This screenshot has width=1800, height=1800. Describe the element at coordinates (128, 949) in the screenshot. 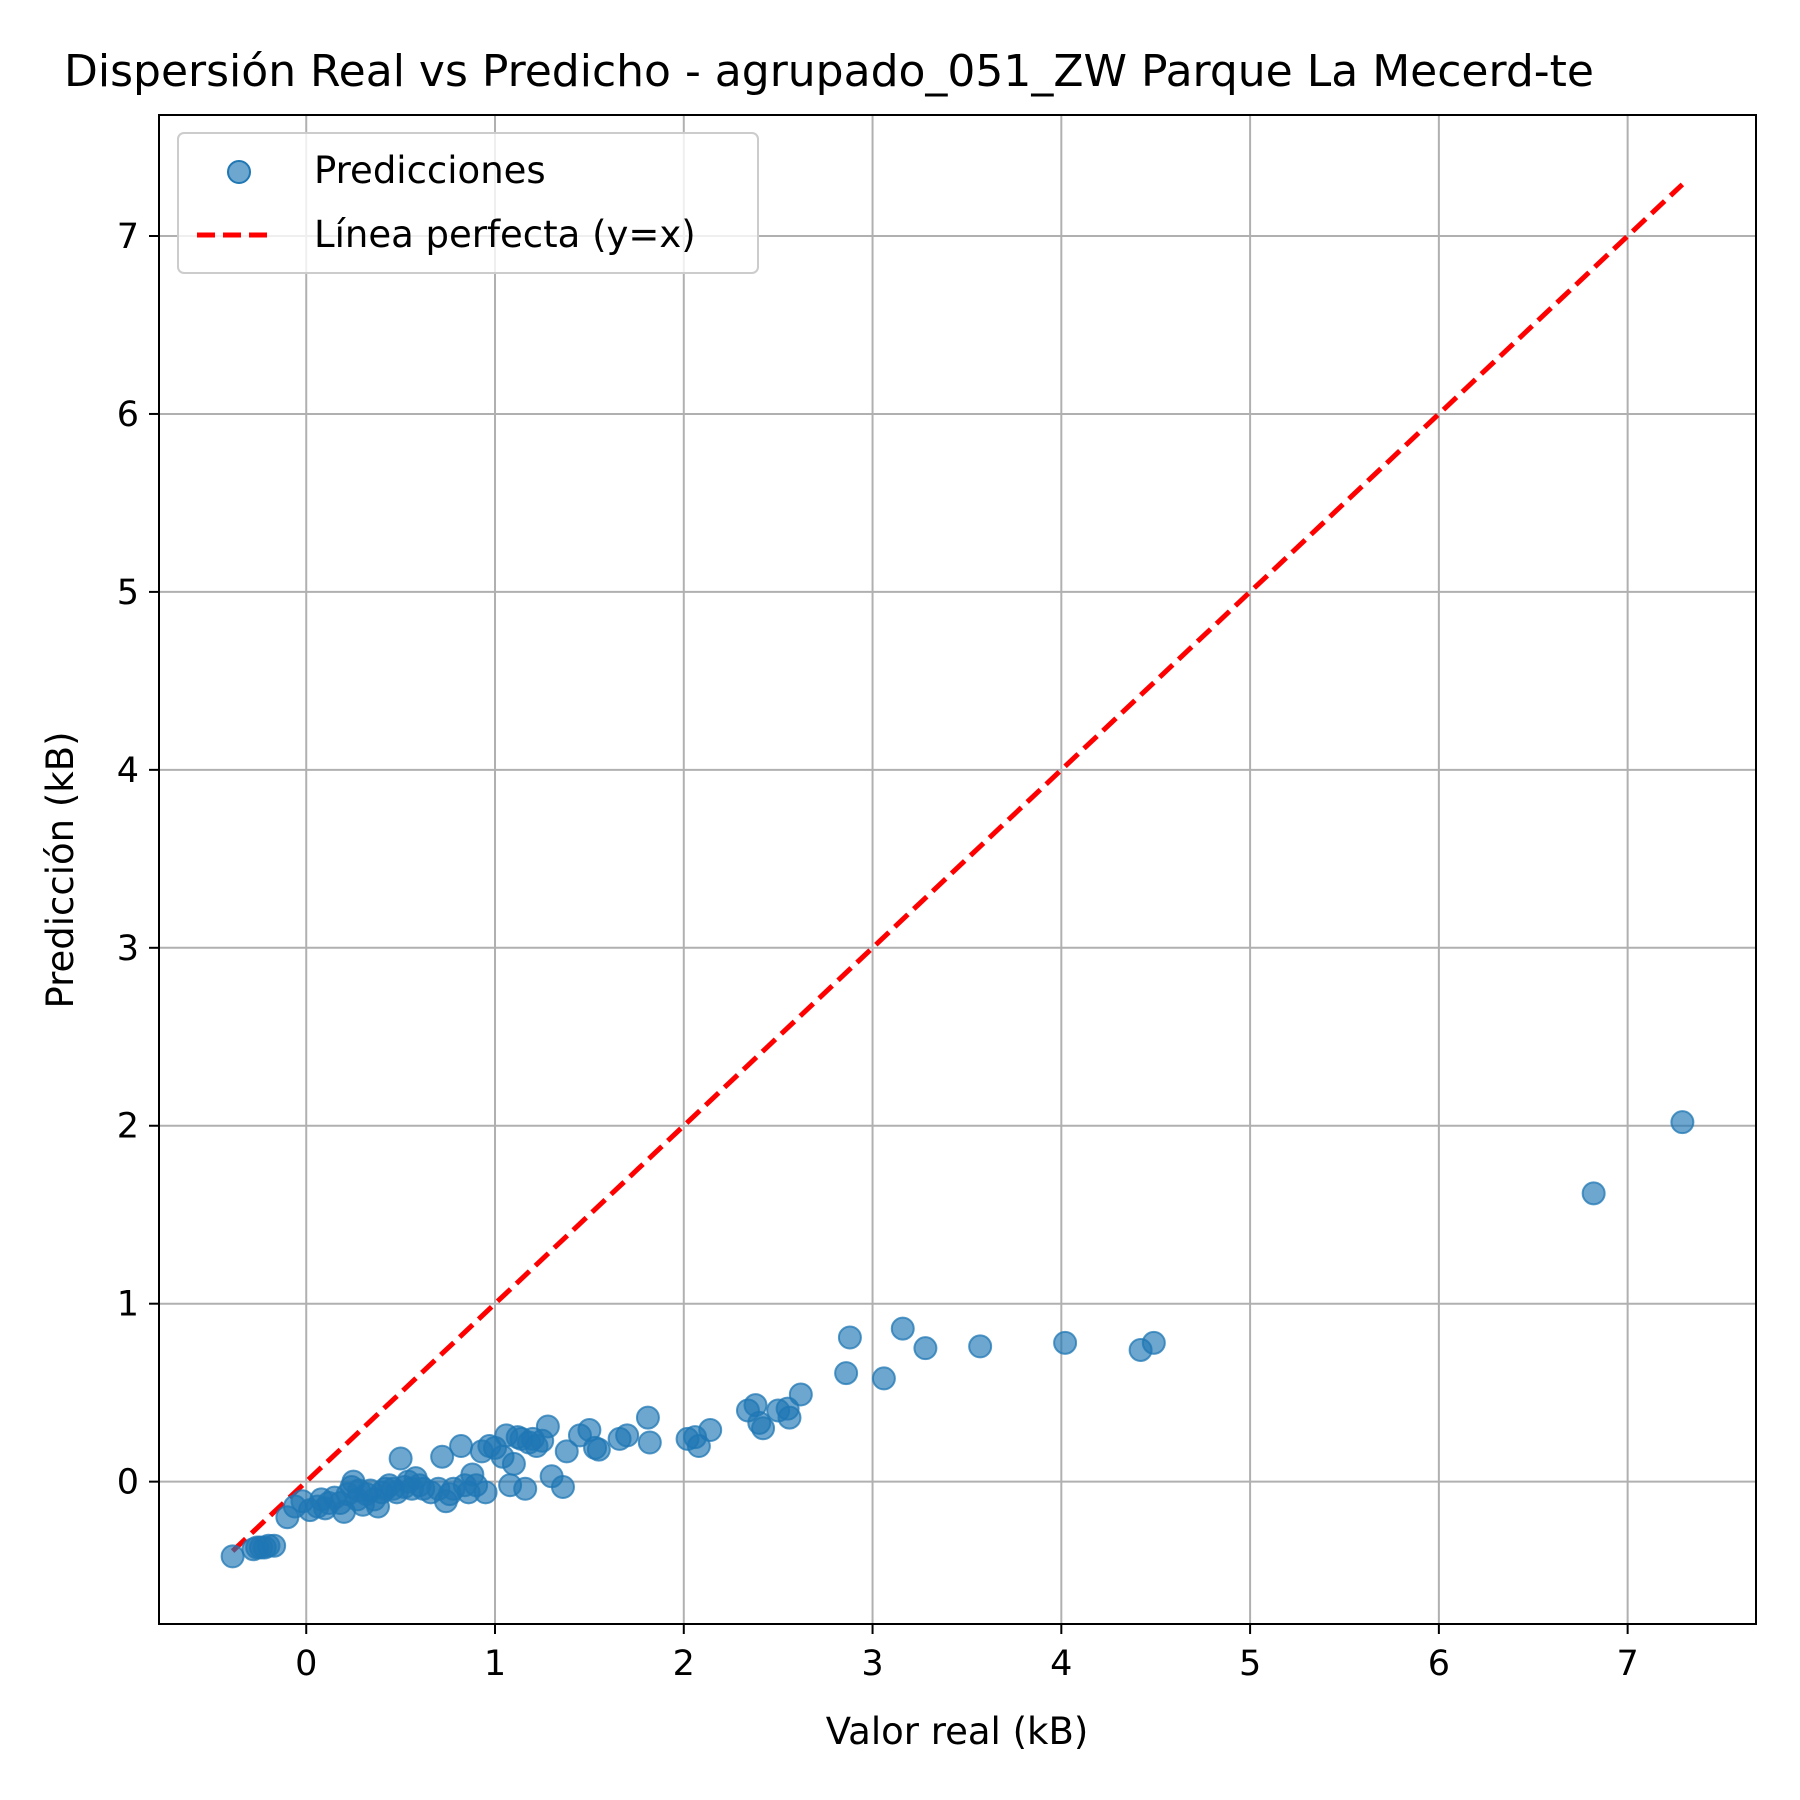

I see `y-tick-label: 3` at that location.